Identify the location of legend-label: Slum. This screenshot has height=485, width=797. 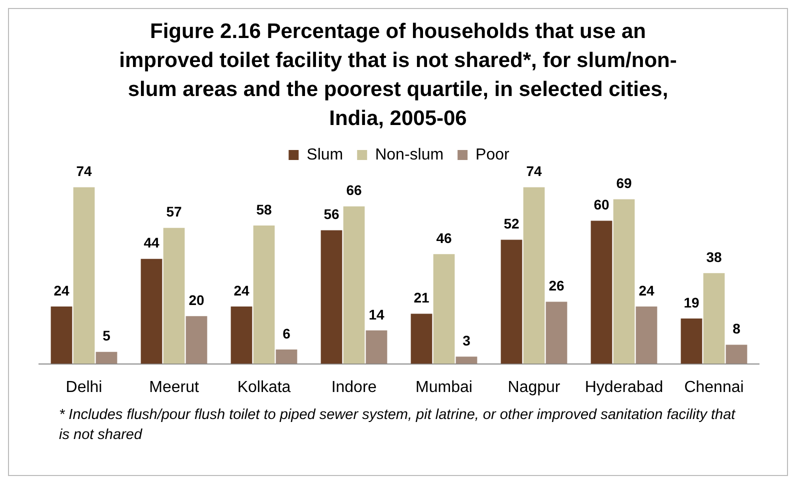
(325, 155).